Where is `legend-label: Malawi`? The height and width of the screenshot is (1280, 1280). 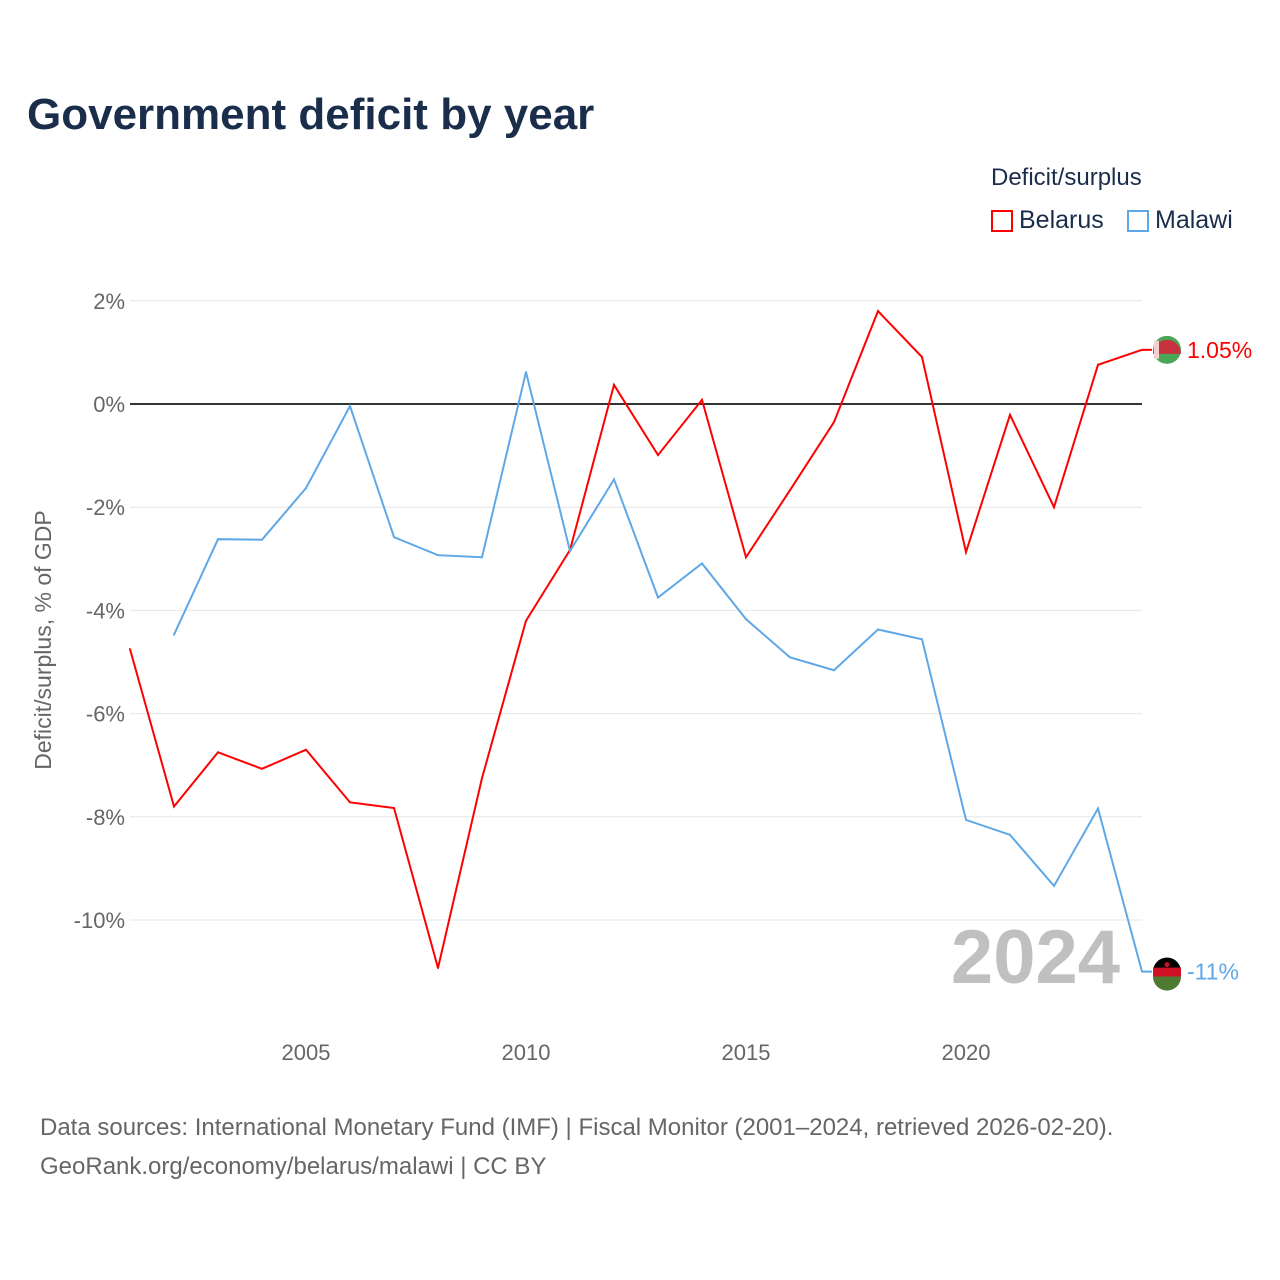 legend-label: Malawi is located at coordinates (1194, 220).